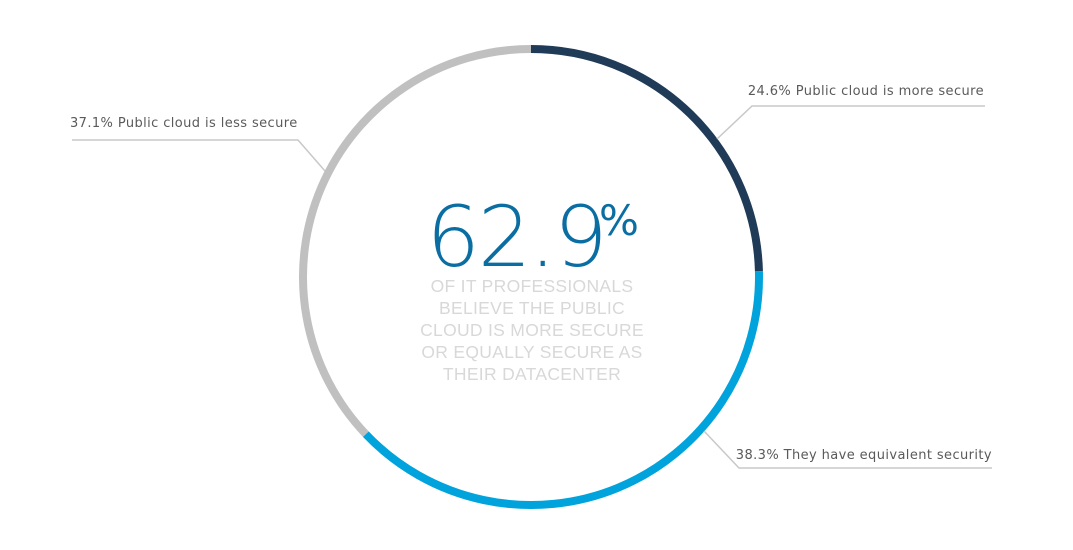 The width and height of the screenshot is (1073, 550). Describe the element at coordinates (199, 155) in the screenshot. I see `leader-line-less-secure` at that location.